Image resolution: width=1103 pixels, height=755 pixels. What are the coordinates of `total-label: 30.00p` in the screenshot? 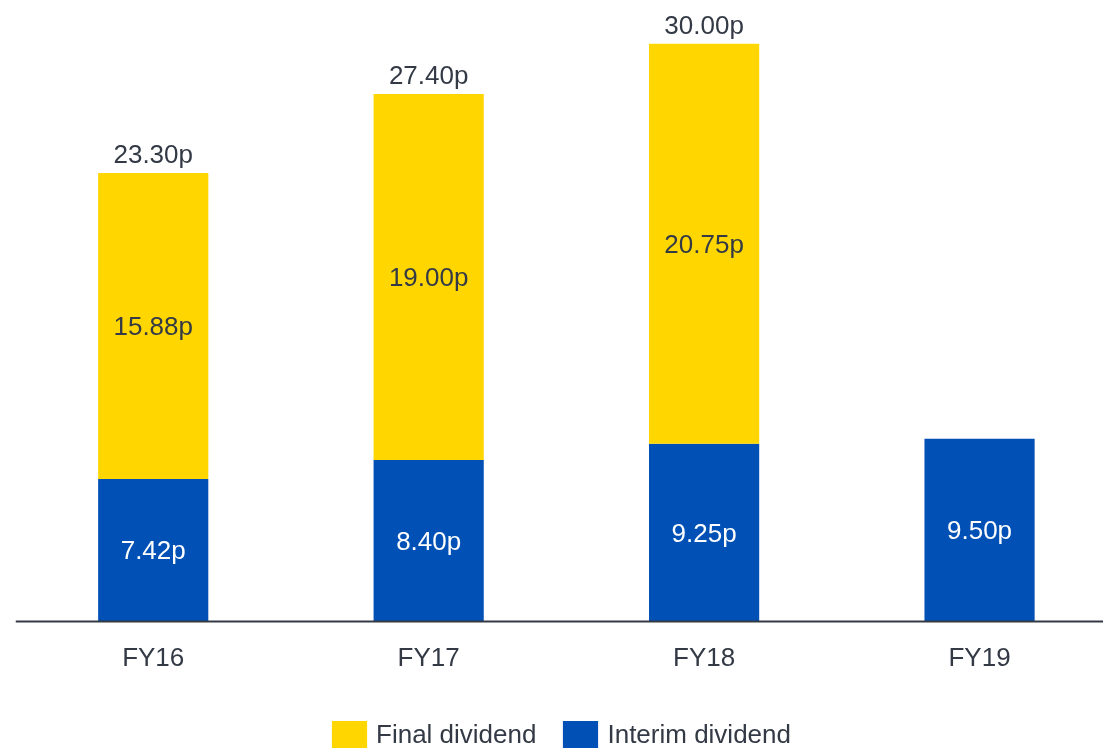 It's located at (704, 24).